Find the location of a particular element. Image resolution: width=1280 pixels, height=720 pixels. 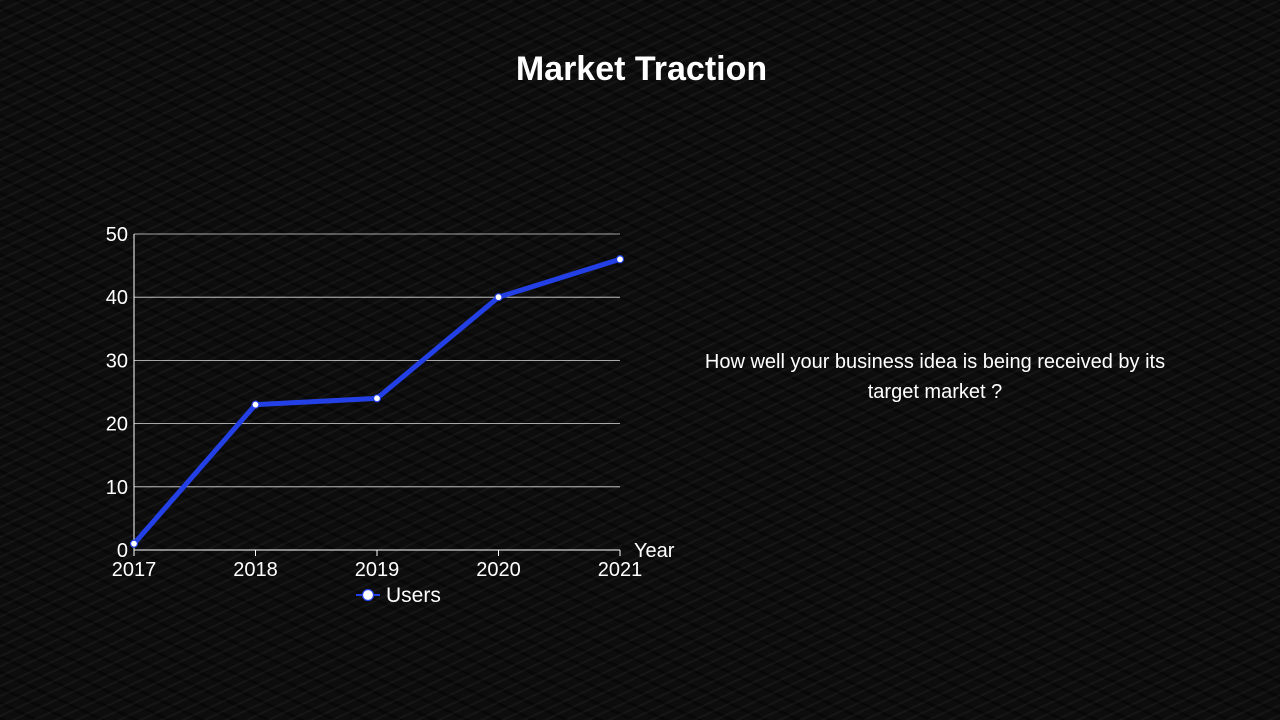

legend-swatch-marker is located at coordinates (368, 595).